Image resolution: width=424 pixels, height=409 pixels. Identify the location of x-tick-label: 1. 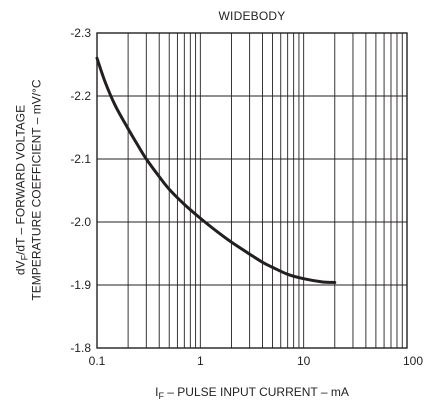
(200, 361).